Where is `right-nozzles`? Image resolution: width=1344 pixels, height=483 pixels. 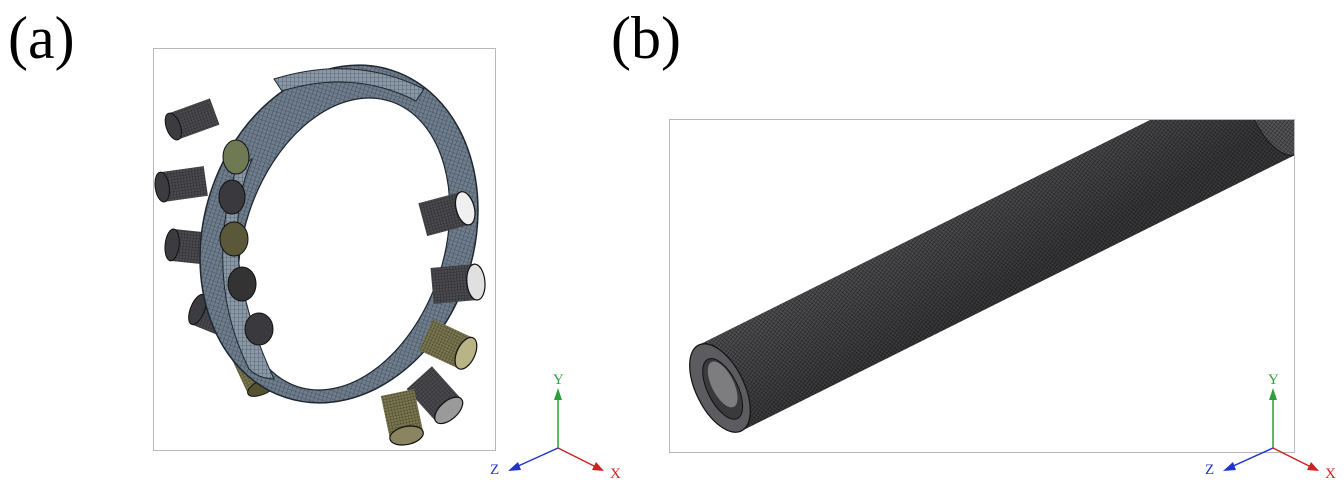
right-nozzles is located at coordinates (433, 318).